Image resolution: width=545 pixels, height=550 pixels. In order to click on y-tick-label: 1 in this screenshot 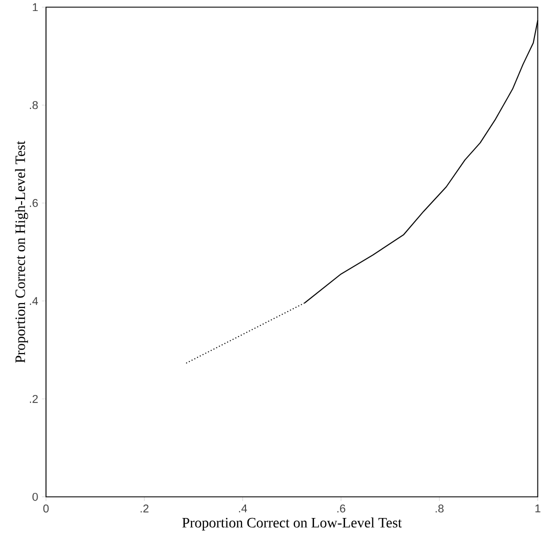, I will do `click(35, 7)`.